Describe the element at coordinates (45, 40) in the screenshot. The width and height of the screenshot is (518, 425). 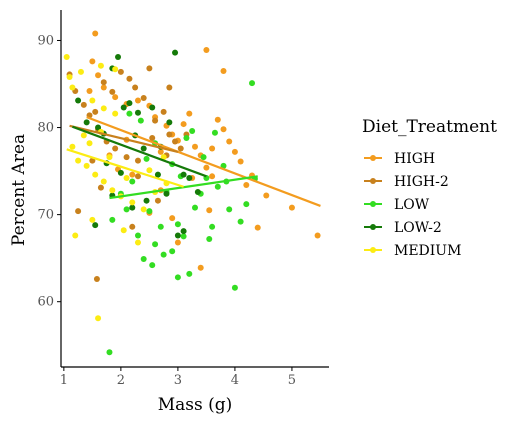
I see `y-tick-label: 90` at that location.